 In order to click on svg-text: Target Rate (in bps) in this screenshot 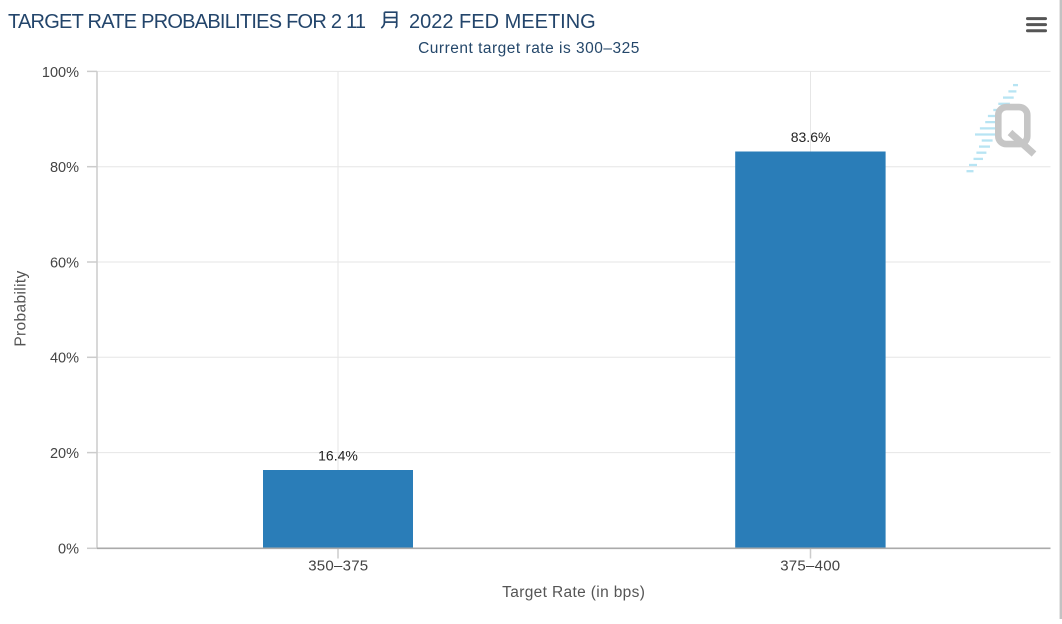, I will do `click(573, 592)`.